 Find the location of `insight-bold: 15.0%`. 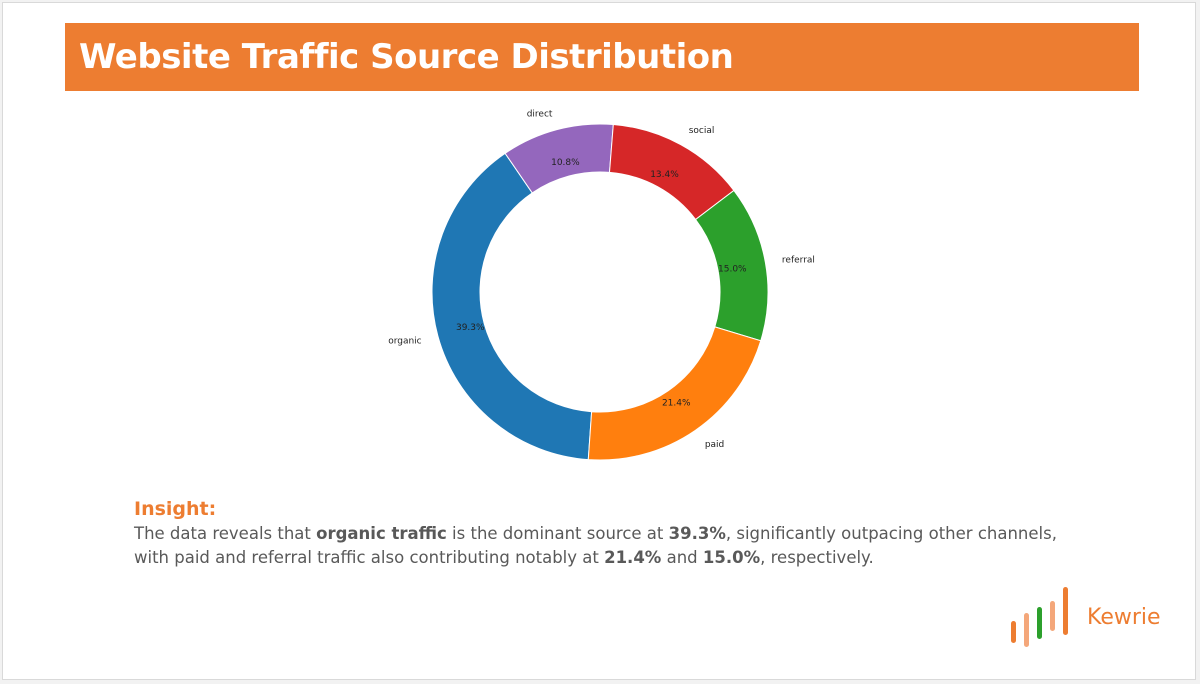

insight-bold: 15.0% is located at coordinates (731, 557).